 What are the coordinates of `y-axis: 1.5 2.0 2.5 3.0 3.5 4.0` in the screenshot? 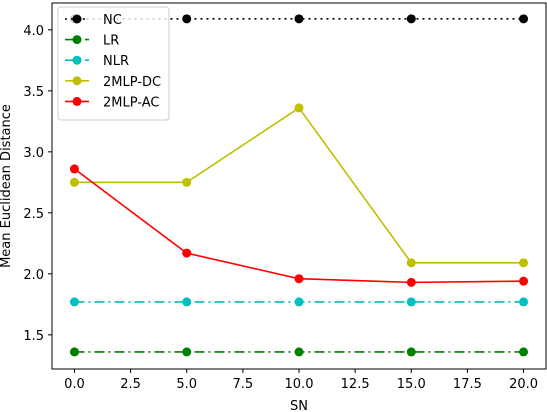 It's located at (37, 184).